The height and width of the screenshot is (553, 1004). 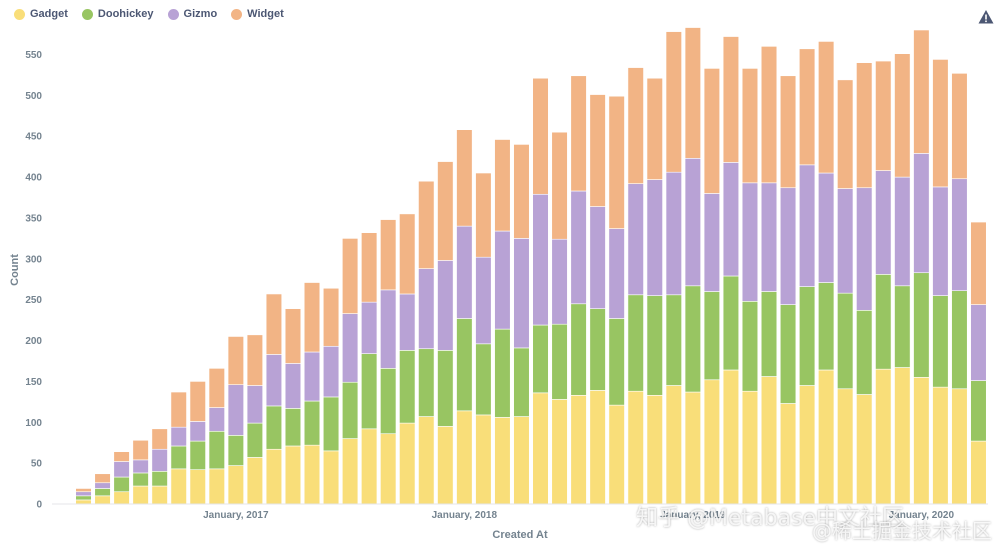 I want to click on legend-item-widget: Widget, so click(x=257, y=14).